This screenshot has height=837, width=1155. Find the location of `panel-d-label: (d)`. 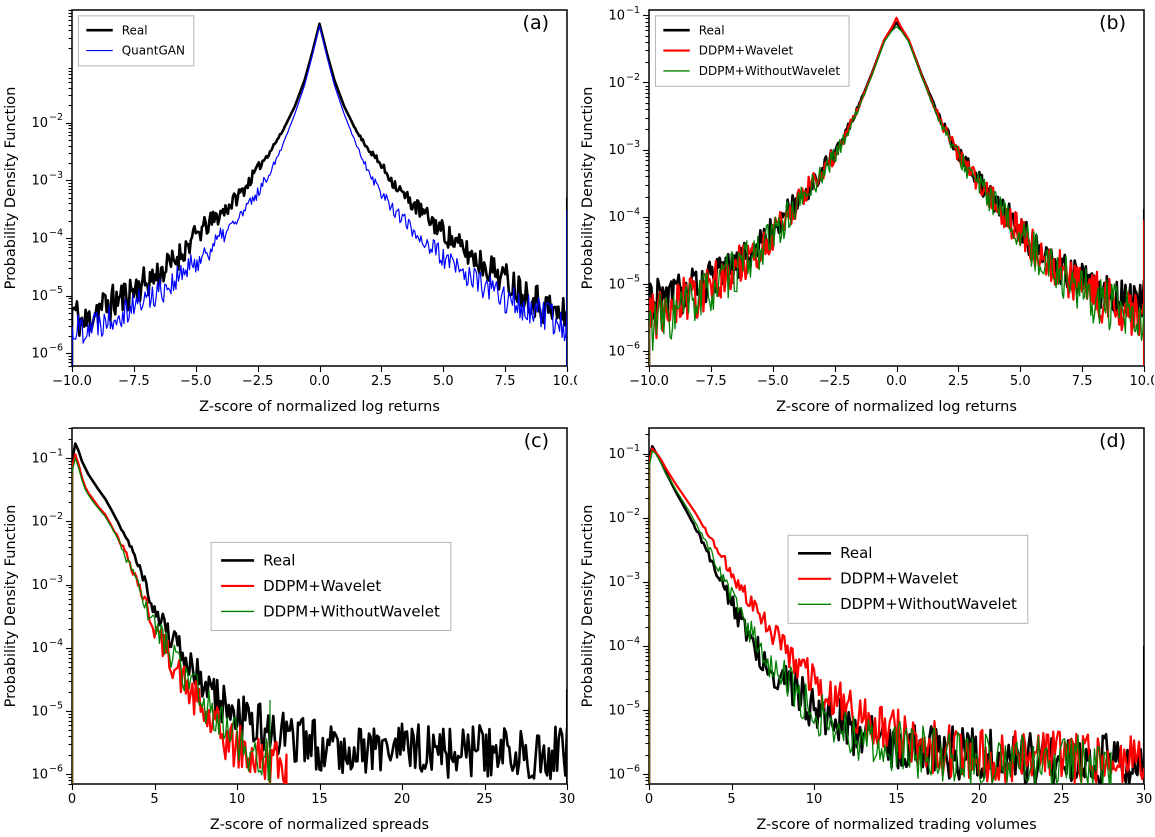

panel-d-label: (d) is located at coordinates (1112, 441).